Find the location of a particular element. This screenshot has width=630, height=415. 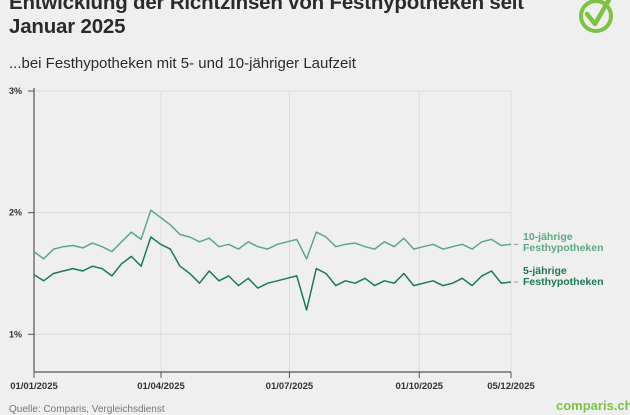

y-tick-label: 1% is located at coordinates (15, 334).